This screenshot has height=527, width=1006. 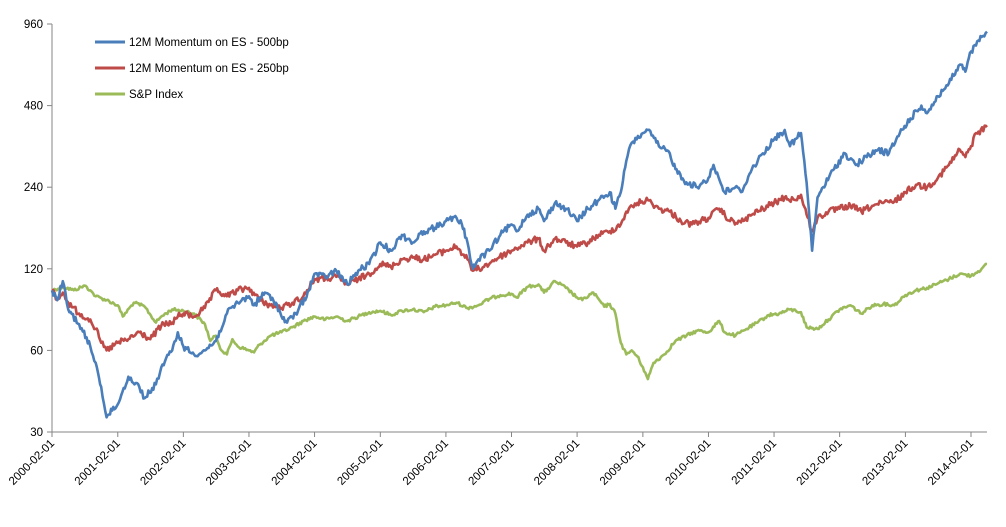 What do you see at coordinates (156, 95) in the screenshot?
I see `legend-label-2: S&P Index` at bounding box center [156, 95].